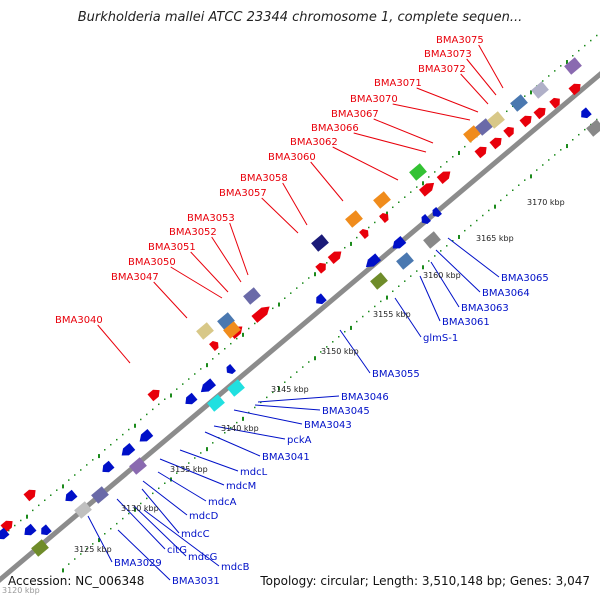 This screenshot has height=600, width=600. What do you see at coordinates (193, 232) in the screenshot?
I see `top-gene-label: BMA3052` at bounding box center [193, 232].